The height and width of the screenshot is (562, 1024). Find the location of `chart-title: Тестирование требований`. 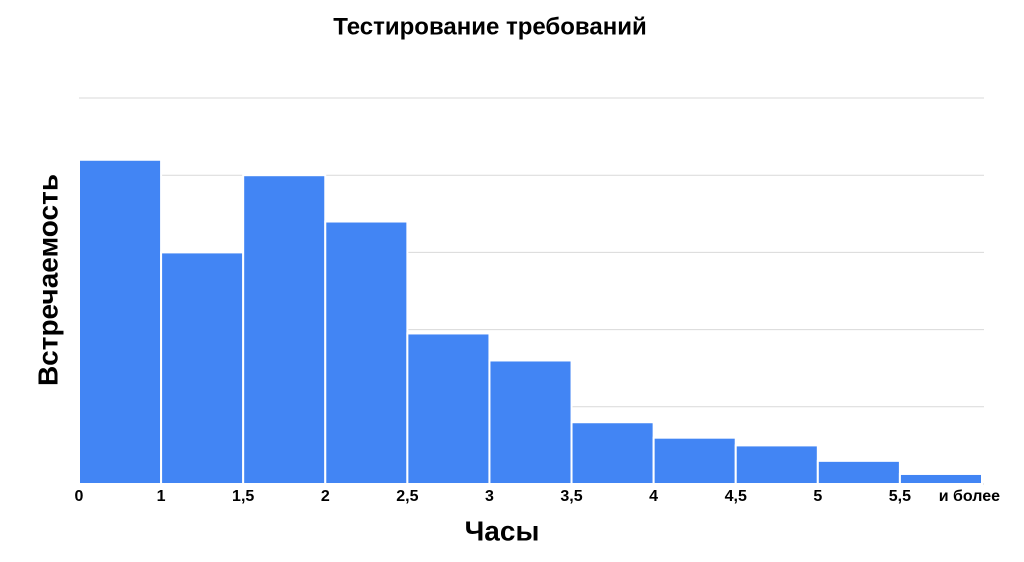

chart-title: Тестирование требований is located at coordinates (489, 26).